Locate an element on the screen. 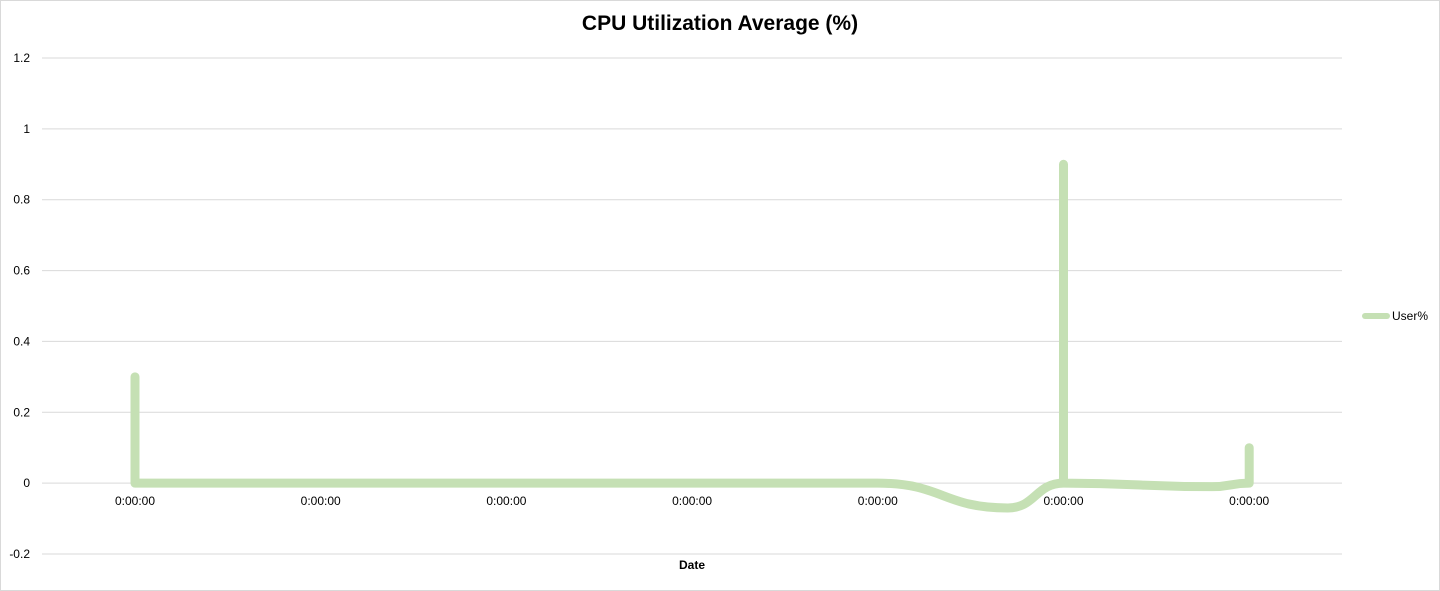 The height and width of the screenshot is (591, 1440). y-tick-label: 0.6 is located at coordinates (21, 271).